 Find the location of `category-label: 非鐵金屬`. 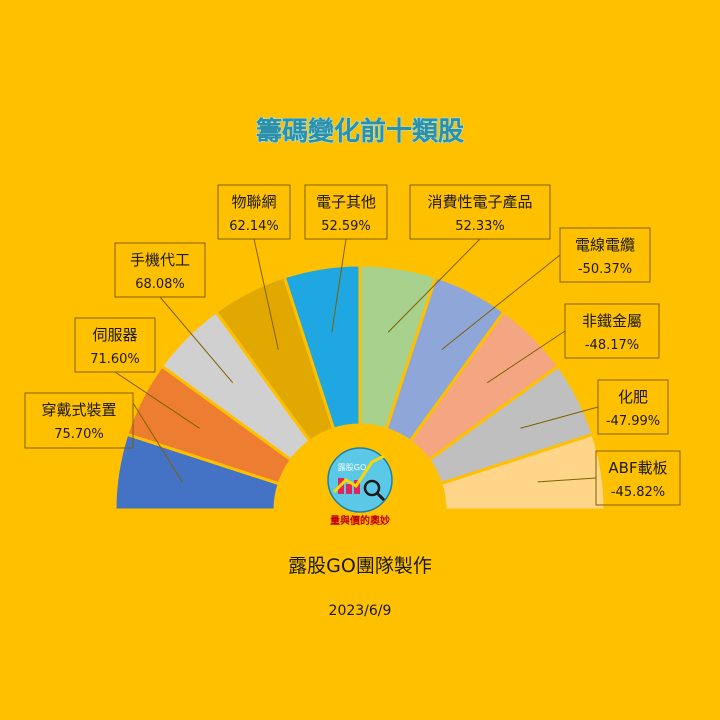

category-label: 非鐵金屬 is located at coordinates (612, 321).